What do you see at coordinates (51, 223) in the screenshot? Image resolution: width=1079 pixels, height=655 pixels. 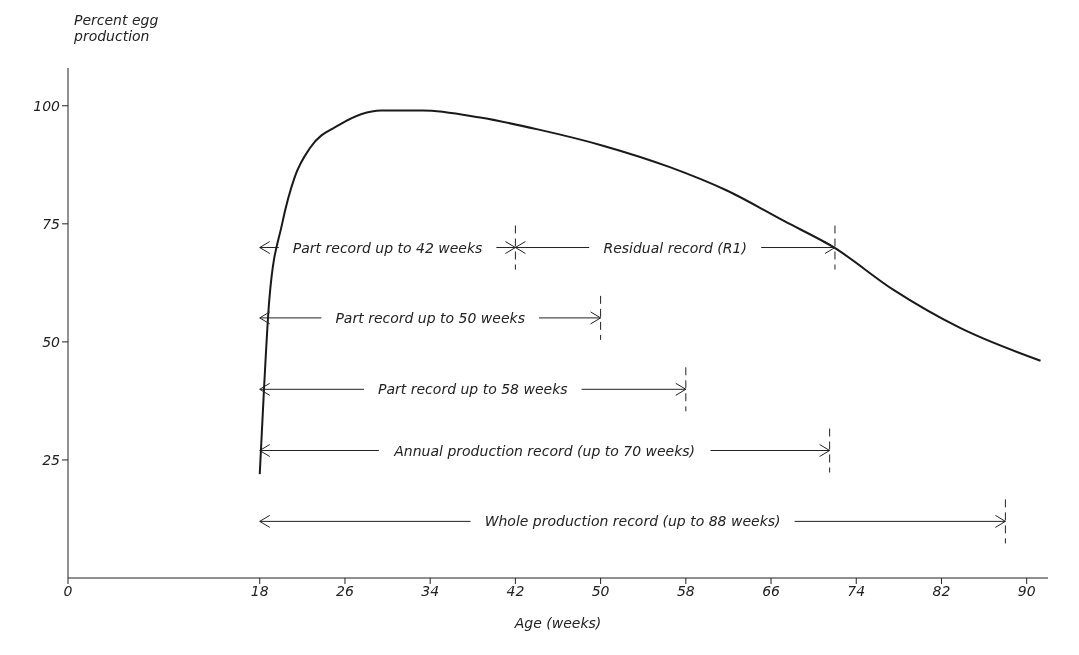 I see `y-tick-label: 75` at bounding box center [51, 223].